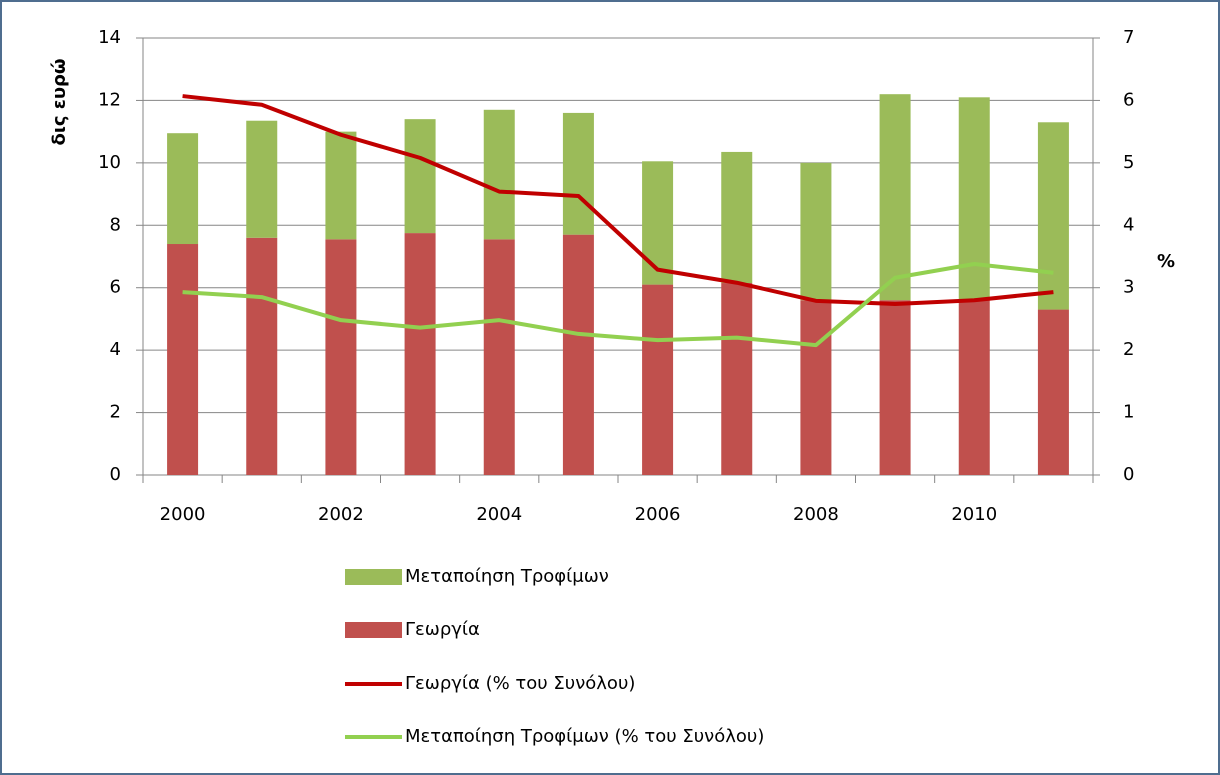  Describe the element at coordinates (1128, 37) in the screenshot. I see `y2-tick-label: 7` at that location.